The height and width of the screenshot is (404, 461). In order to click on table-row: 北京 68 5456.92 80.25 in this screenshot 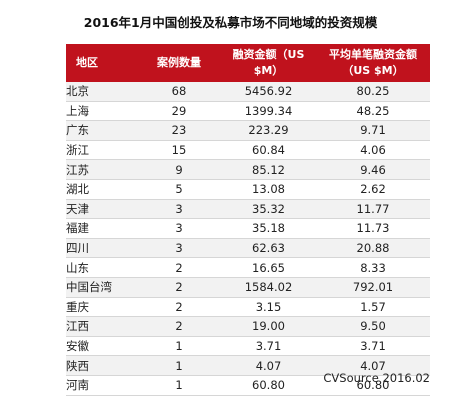, I will do `click(248, 92)`.